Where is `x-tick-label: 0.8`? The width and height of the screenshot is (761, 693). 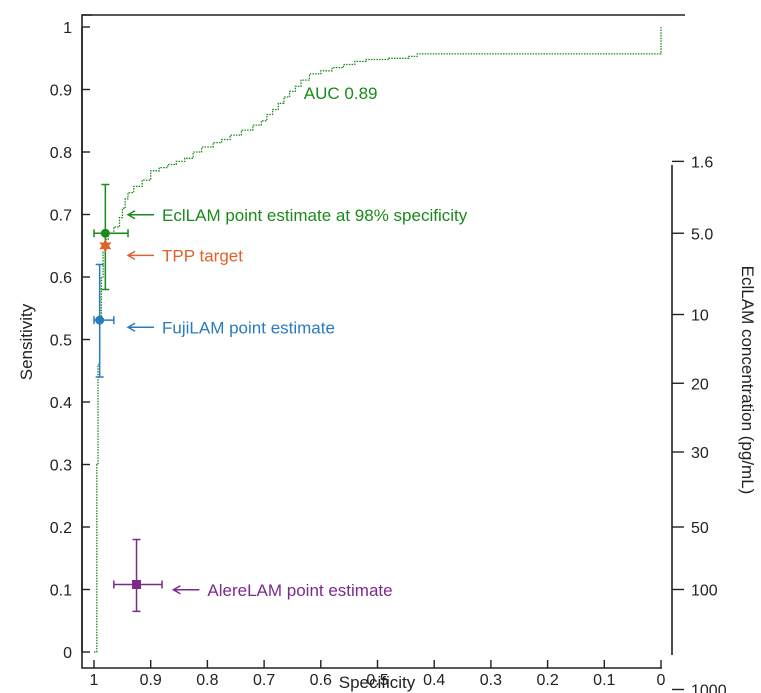
x-tick-label: 0.8 is located at coordinates (207, 680).